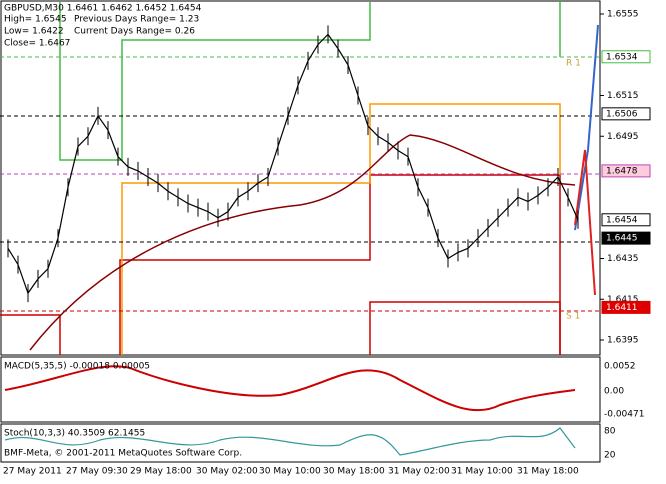 The height and width of the screenshot is (484, 666). Describe the element at coordinates (77, 367) in the screenshot. I see `macd-label: MACD(5,35,5) -0.00018 0.00005` at that location.